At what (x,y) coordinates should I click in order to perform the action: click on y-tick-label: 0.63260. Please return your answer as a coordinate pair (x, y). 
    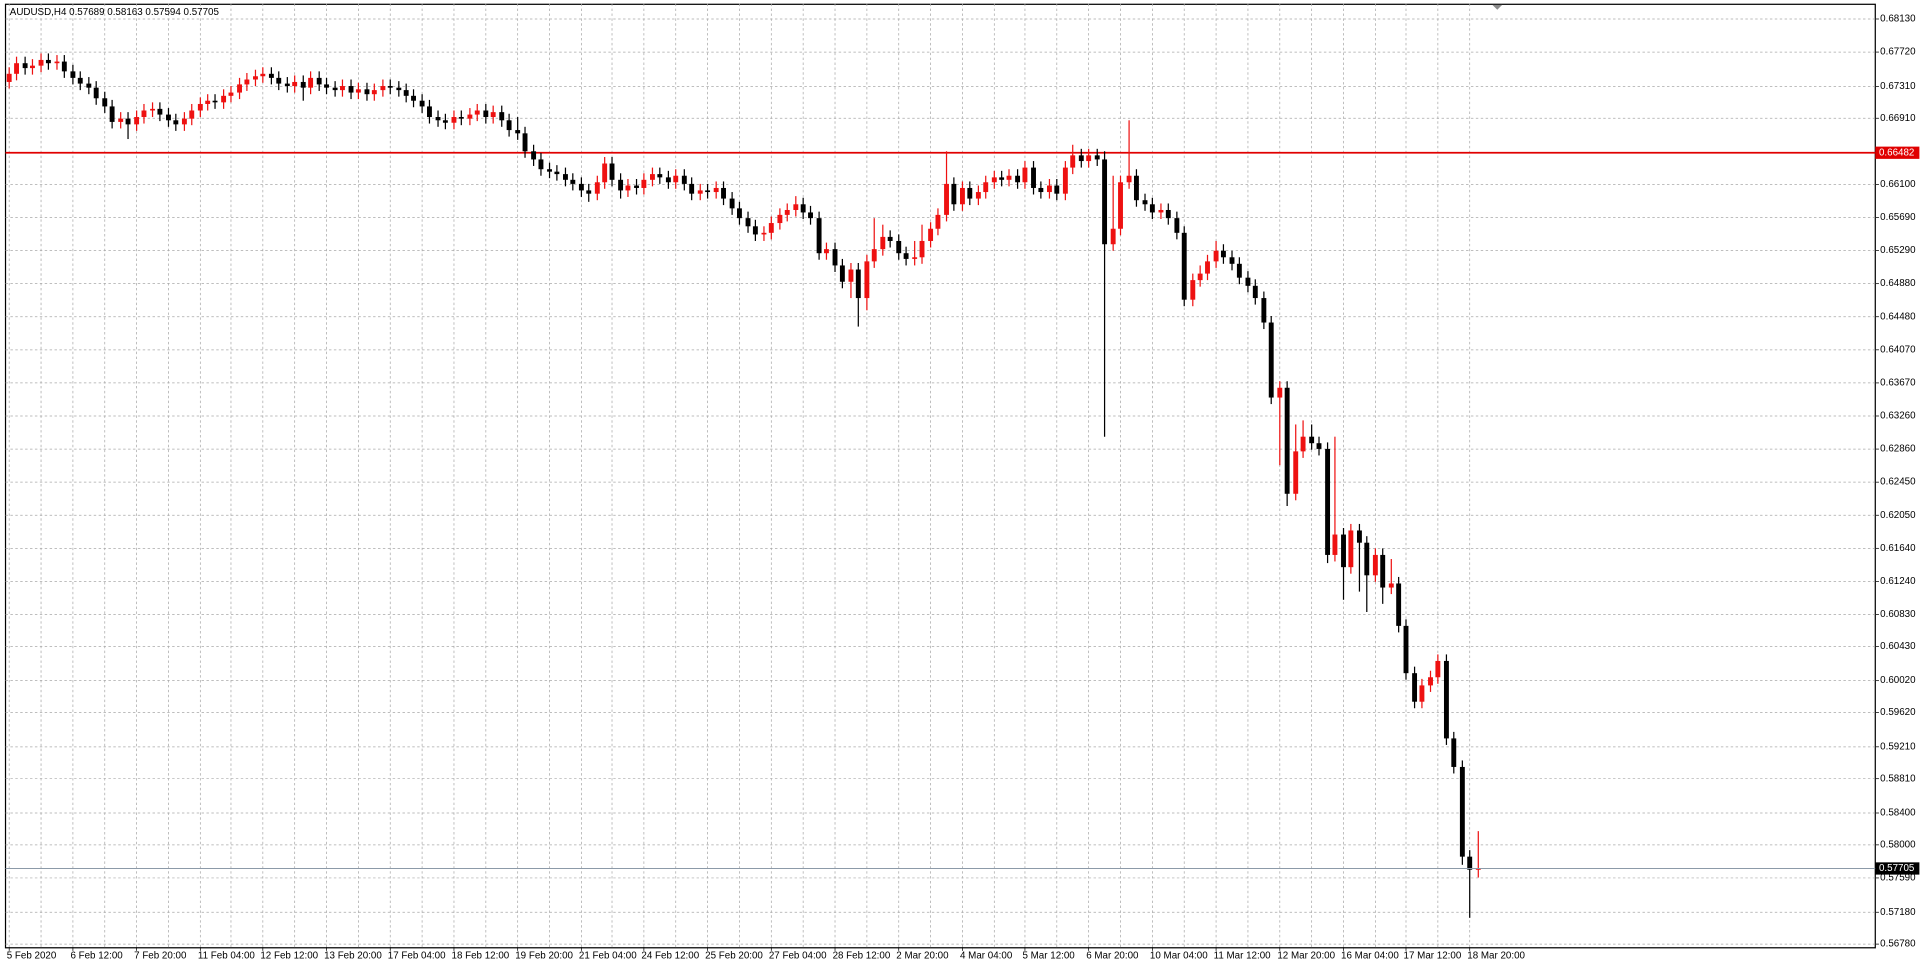
    Looking at the image, I should click on (1898, 416).